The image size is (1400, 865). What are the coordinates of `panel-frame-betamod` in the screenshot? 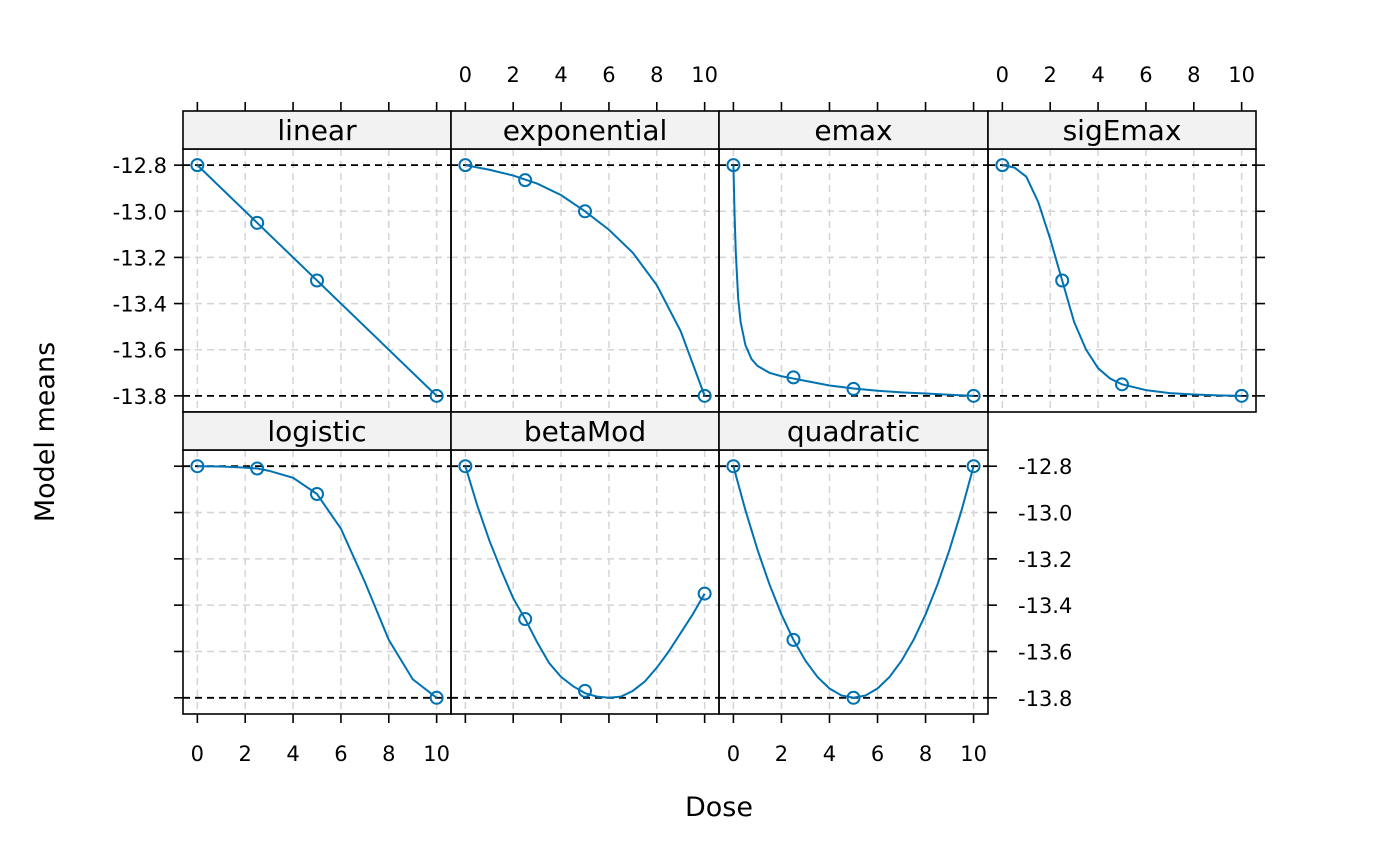 It's located at (585, 582).